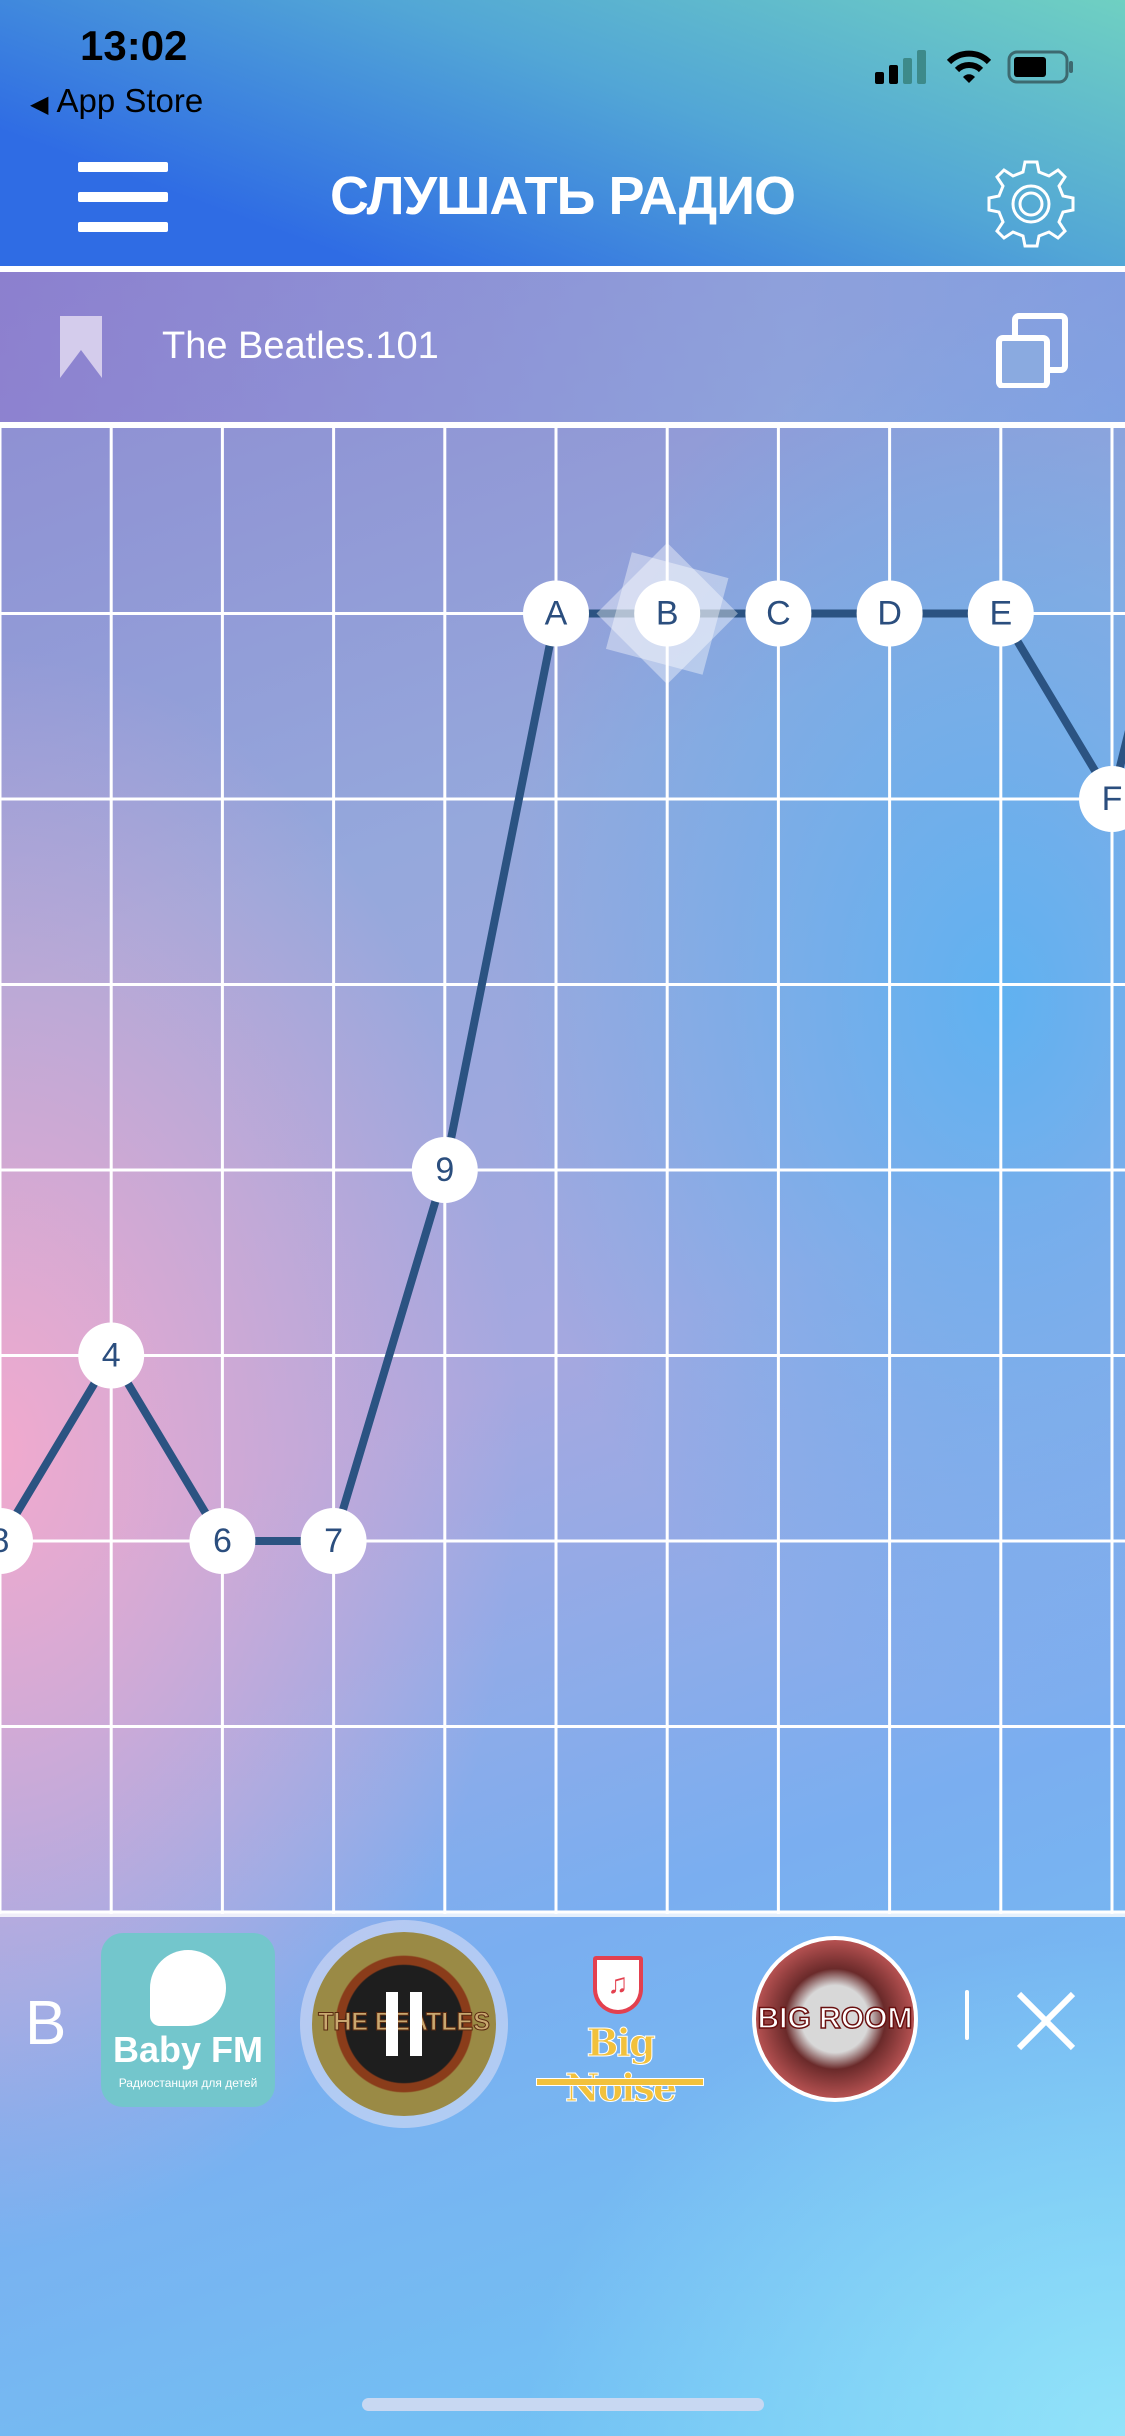 This screenshot has height=2436, width=1125. I want to click on app-header: 13:02 ◀ App Store СЛУШАТЬ РАДИО, so click(562, 133).